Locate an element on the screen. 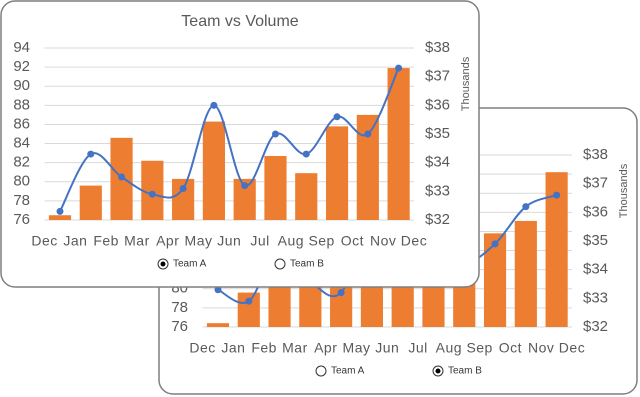 The image size is (640, 397). x-tick-label: Nov is located at coordinates (383, 241).